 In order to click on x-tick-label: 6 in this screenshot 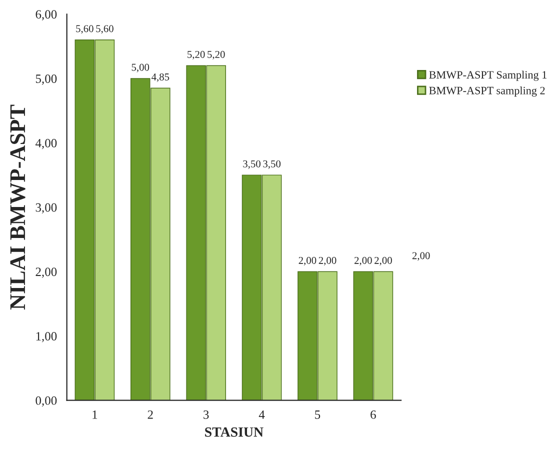, I will do `click(373, 414)`.